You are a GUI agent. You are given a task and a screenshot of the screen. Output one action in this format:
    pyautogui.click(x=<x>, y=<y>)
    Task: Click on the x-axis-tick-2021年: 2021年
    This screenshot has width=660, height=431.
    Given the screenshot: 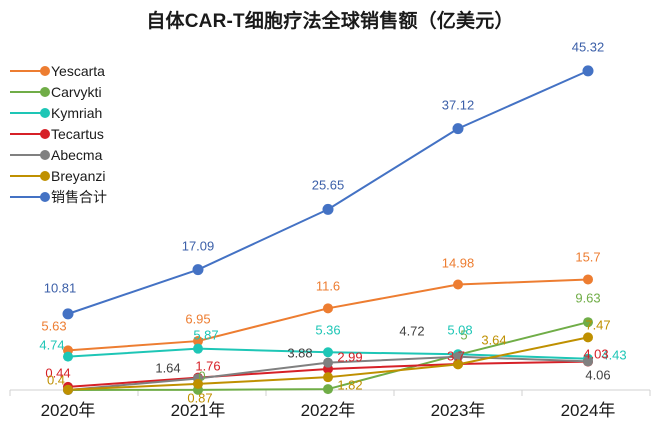 What is the action you would take?
    pyautogui.click(x=198, y=410)
    